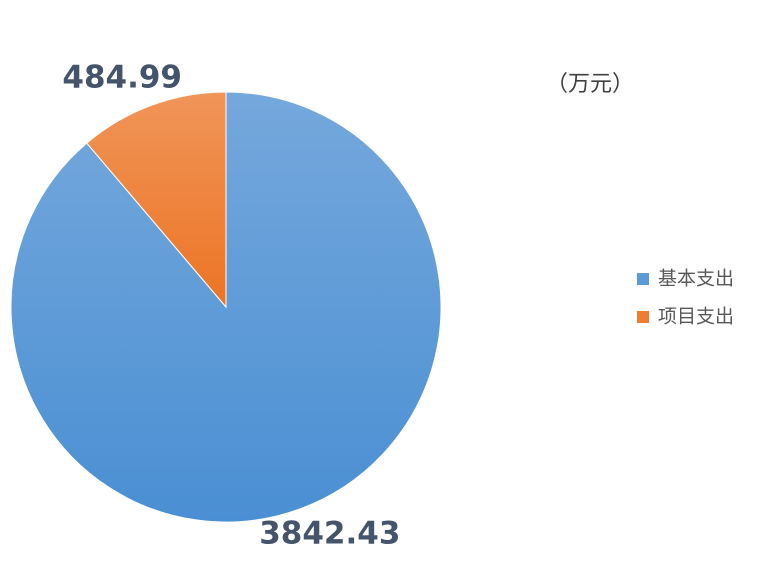 This screenshot has height=566, width=770. What do you see at coordinates (696, 317) in the screenshot?
I see `legend-label: 项目支出` at bounding box center [696, 317].